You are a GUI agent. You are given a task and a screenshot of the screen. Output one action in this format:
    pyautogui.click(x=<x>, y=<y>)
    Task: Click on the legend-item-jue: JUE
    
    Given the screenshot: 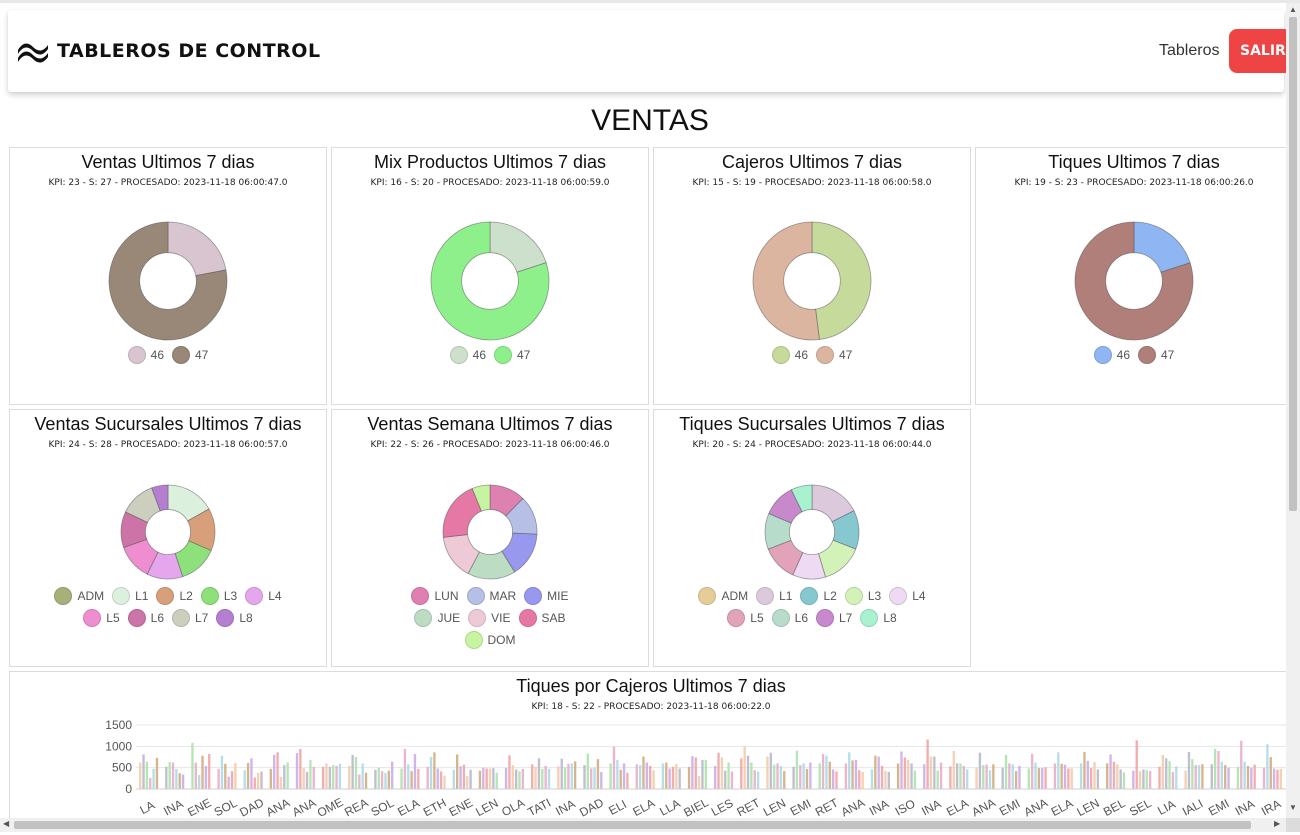 What is the action you would take?
    pyautogui.click(x=437, y=618)
    